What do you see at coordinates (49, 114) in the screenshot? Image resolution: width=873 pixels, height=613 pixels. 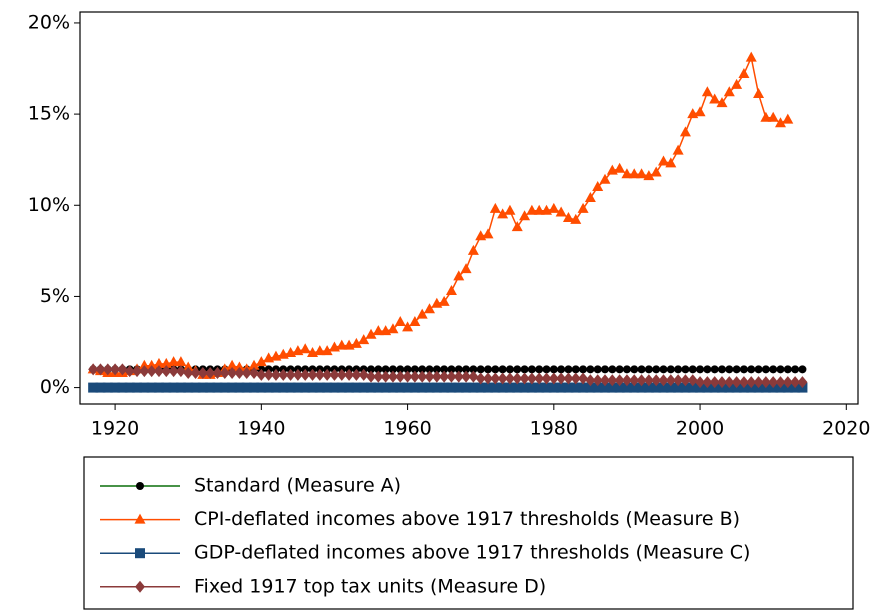 I see `y-tick-label: 15%` at bounding box center [49, 114].